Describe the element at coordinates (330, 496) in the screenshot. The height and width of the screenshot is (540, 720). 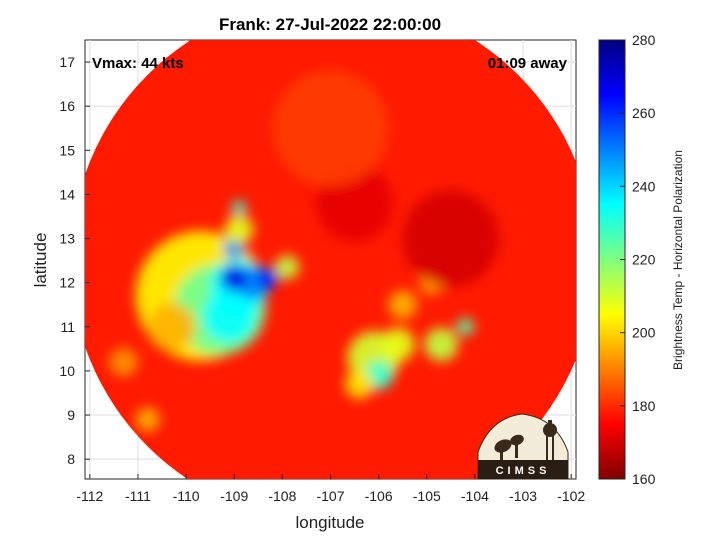
I see `x-tick-label: -107` at that location.